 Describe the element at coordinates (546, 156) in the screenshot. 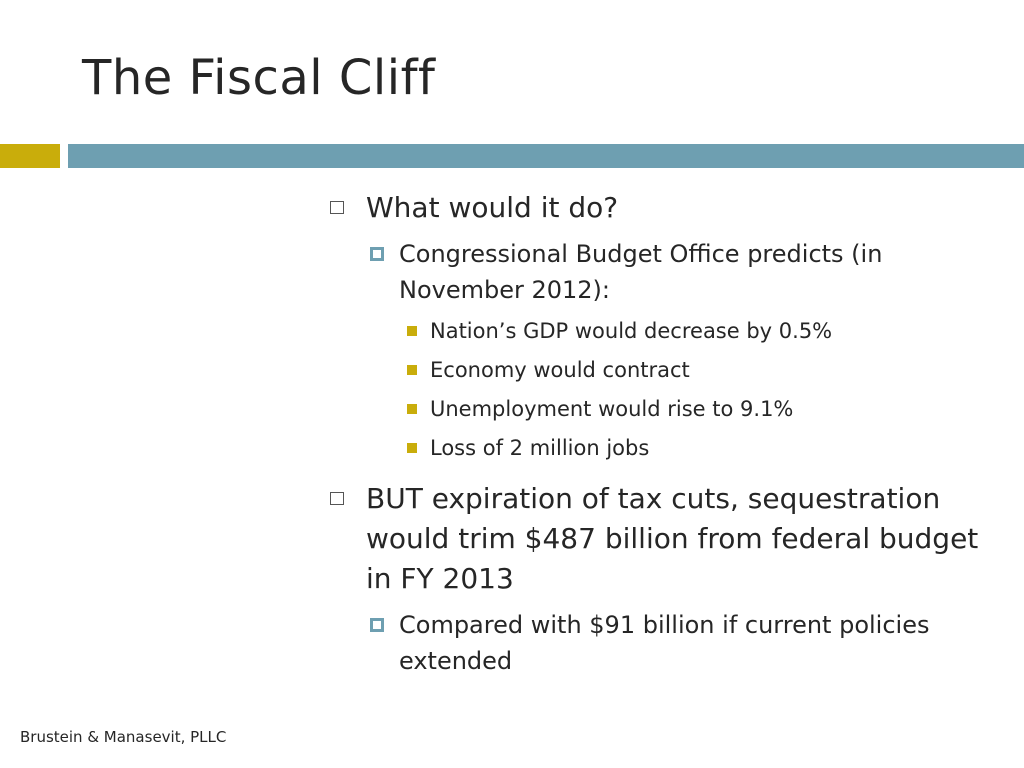

I see `teal-accent-bar` at that location.